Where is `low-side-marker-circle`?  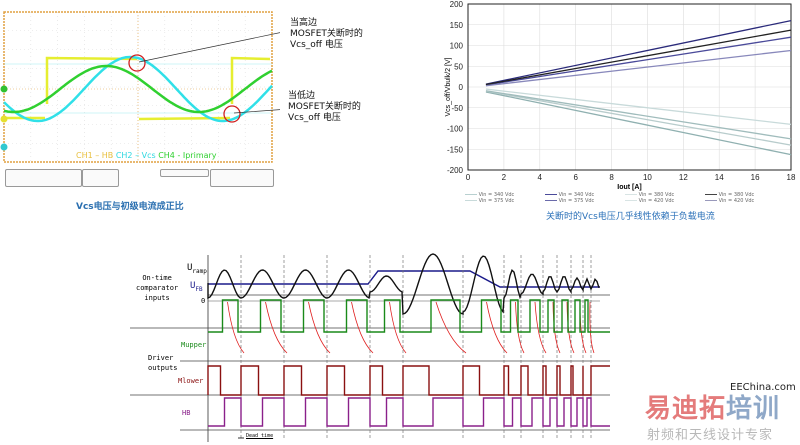 low-side-marker-circle is located at coordinates (232, 114).